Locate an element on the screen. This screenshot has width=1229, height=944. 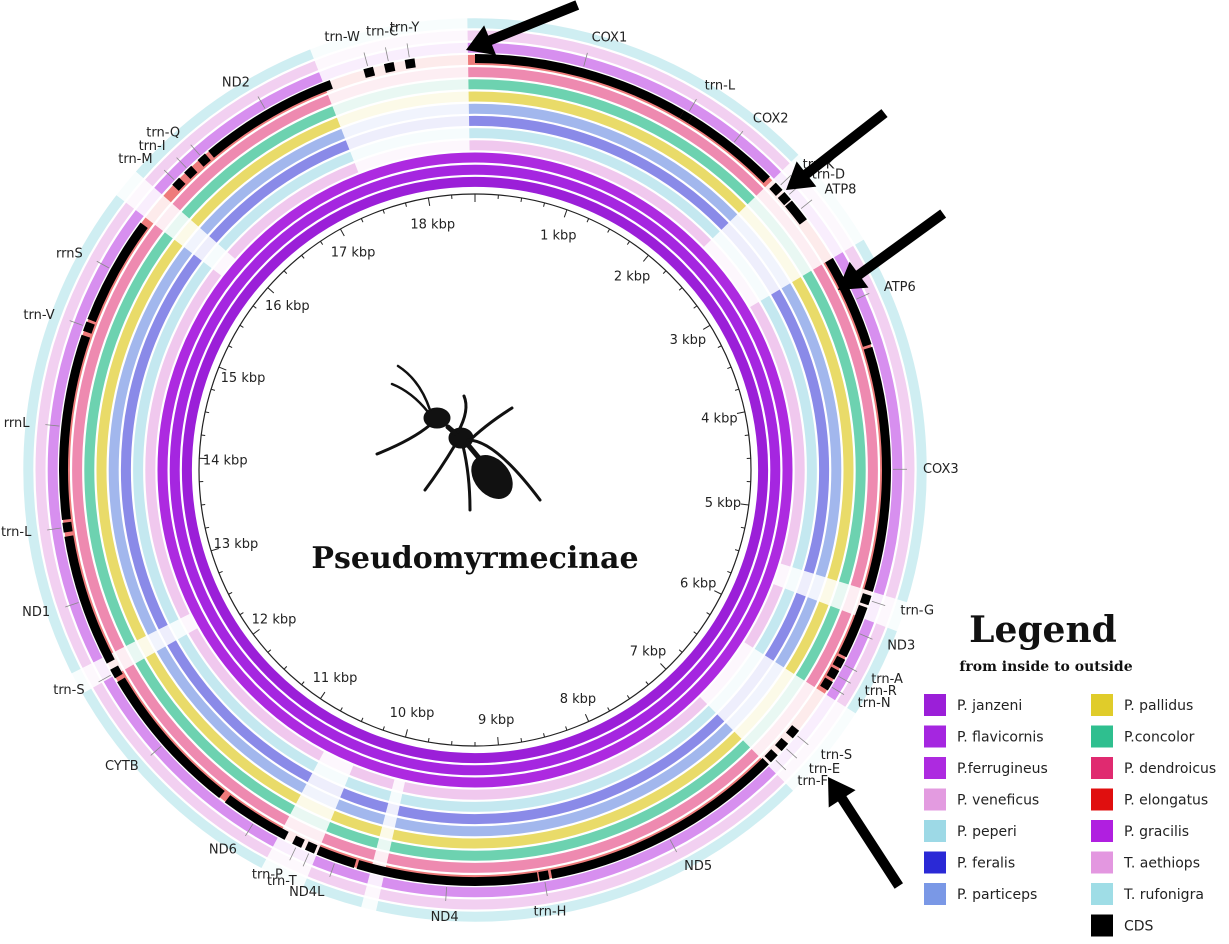
gene-label: COX2 is located at coordinates (771, 119).